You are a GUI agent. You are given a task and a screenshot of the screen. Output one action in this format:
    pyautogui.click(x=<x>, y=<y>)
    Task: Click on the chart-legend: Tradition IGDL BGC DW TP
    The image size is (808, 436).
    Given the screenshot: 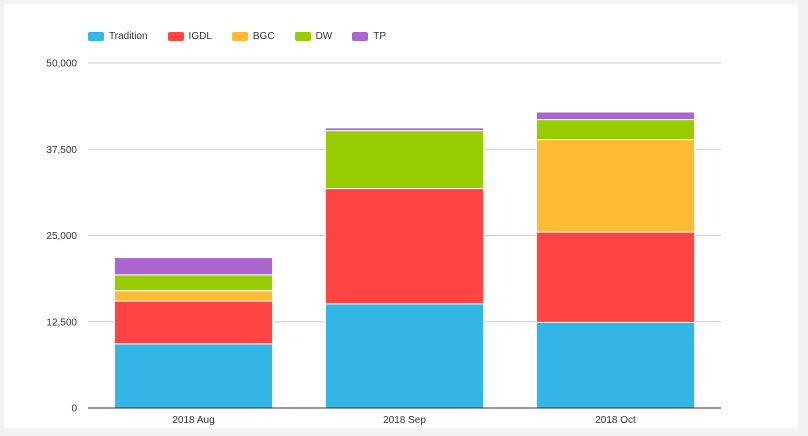 What is the action you would take?
    pyautogui.click(x=247, y=36)
    